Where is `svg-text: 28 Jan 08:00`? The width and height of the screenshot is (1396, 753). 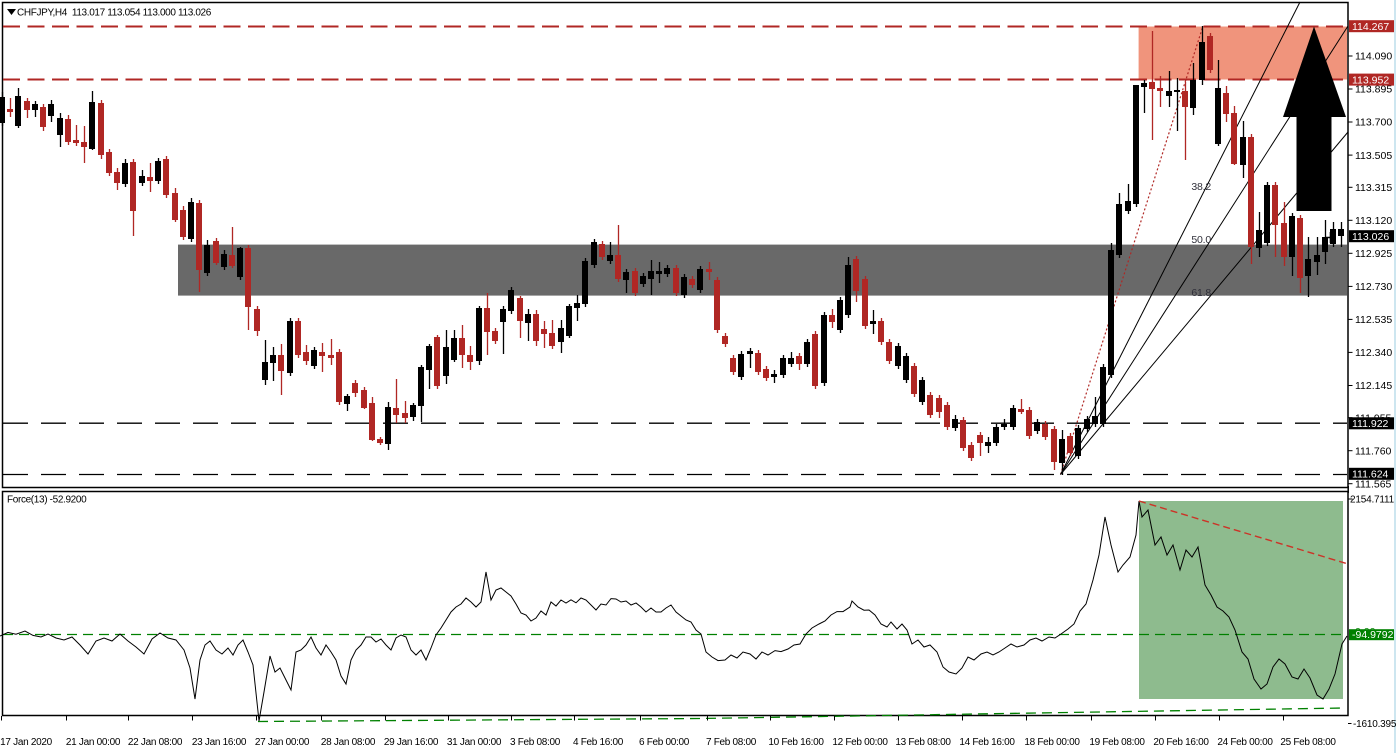
svg-text: 28 Jan 08:00 is located at coordinates (348, 742).